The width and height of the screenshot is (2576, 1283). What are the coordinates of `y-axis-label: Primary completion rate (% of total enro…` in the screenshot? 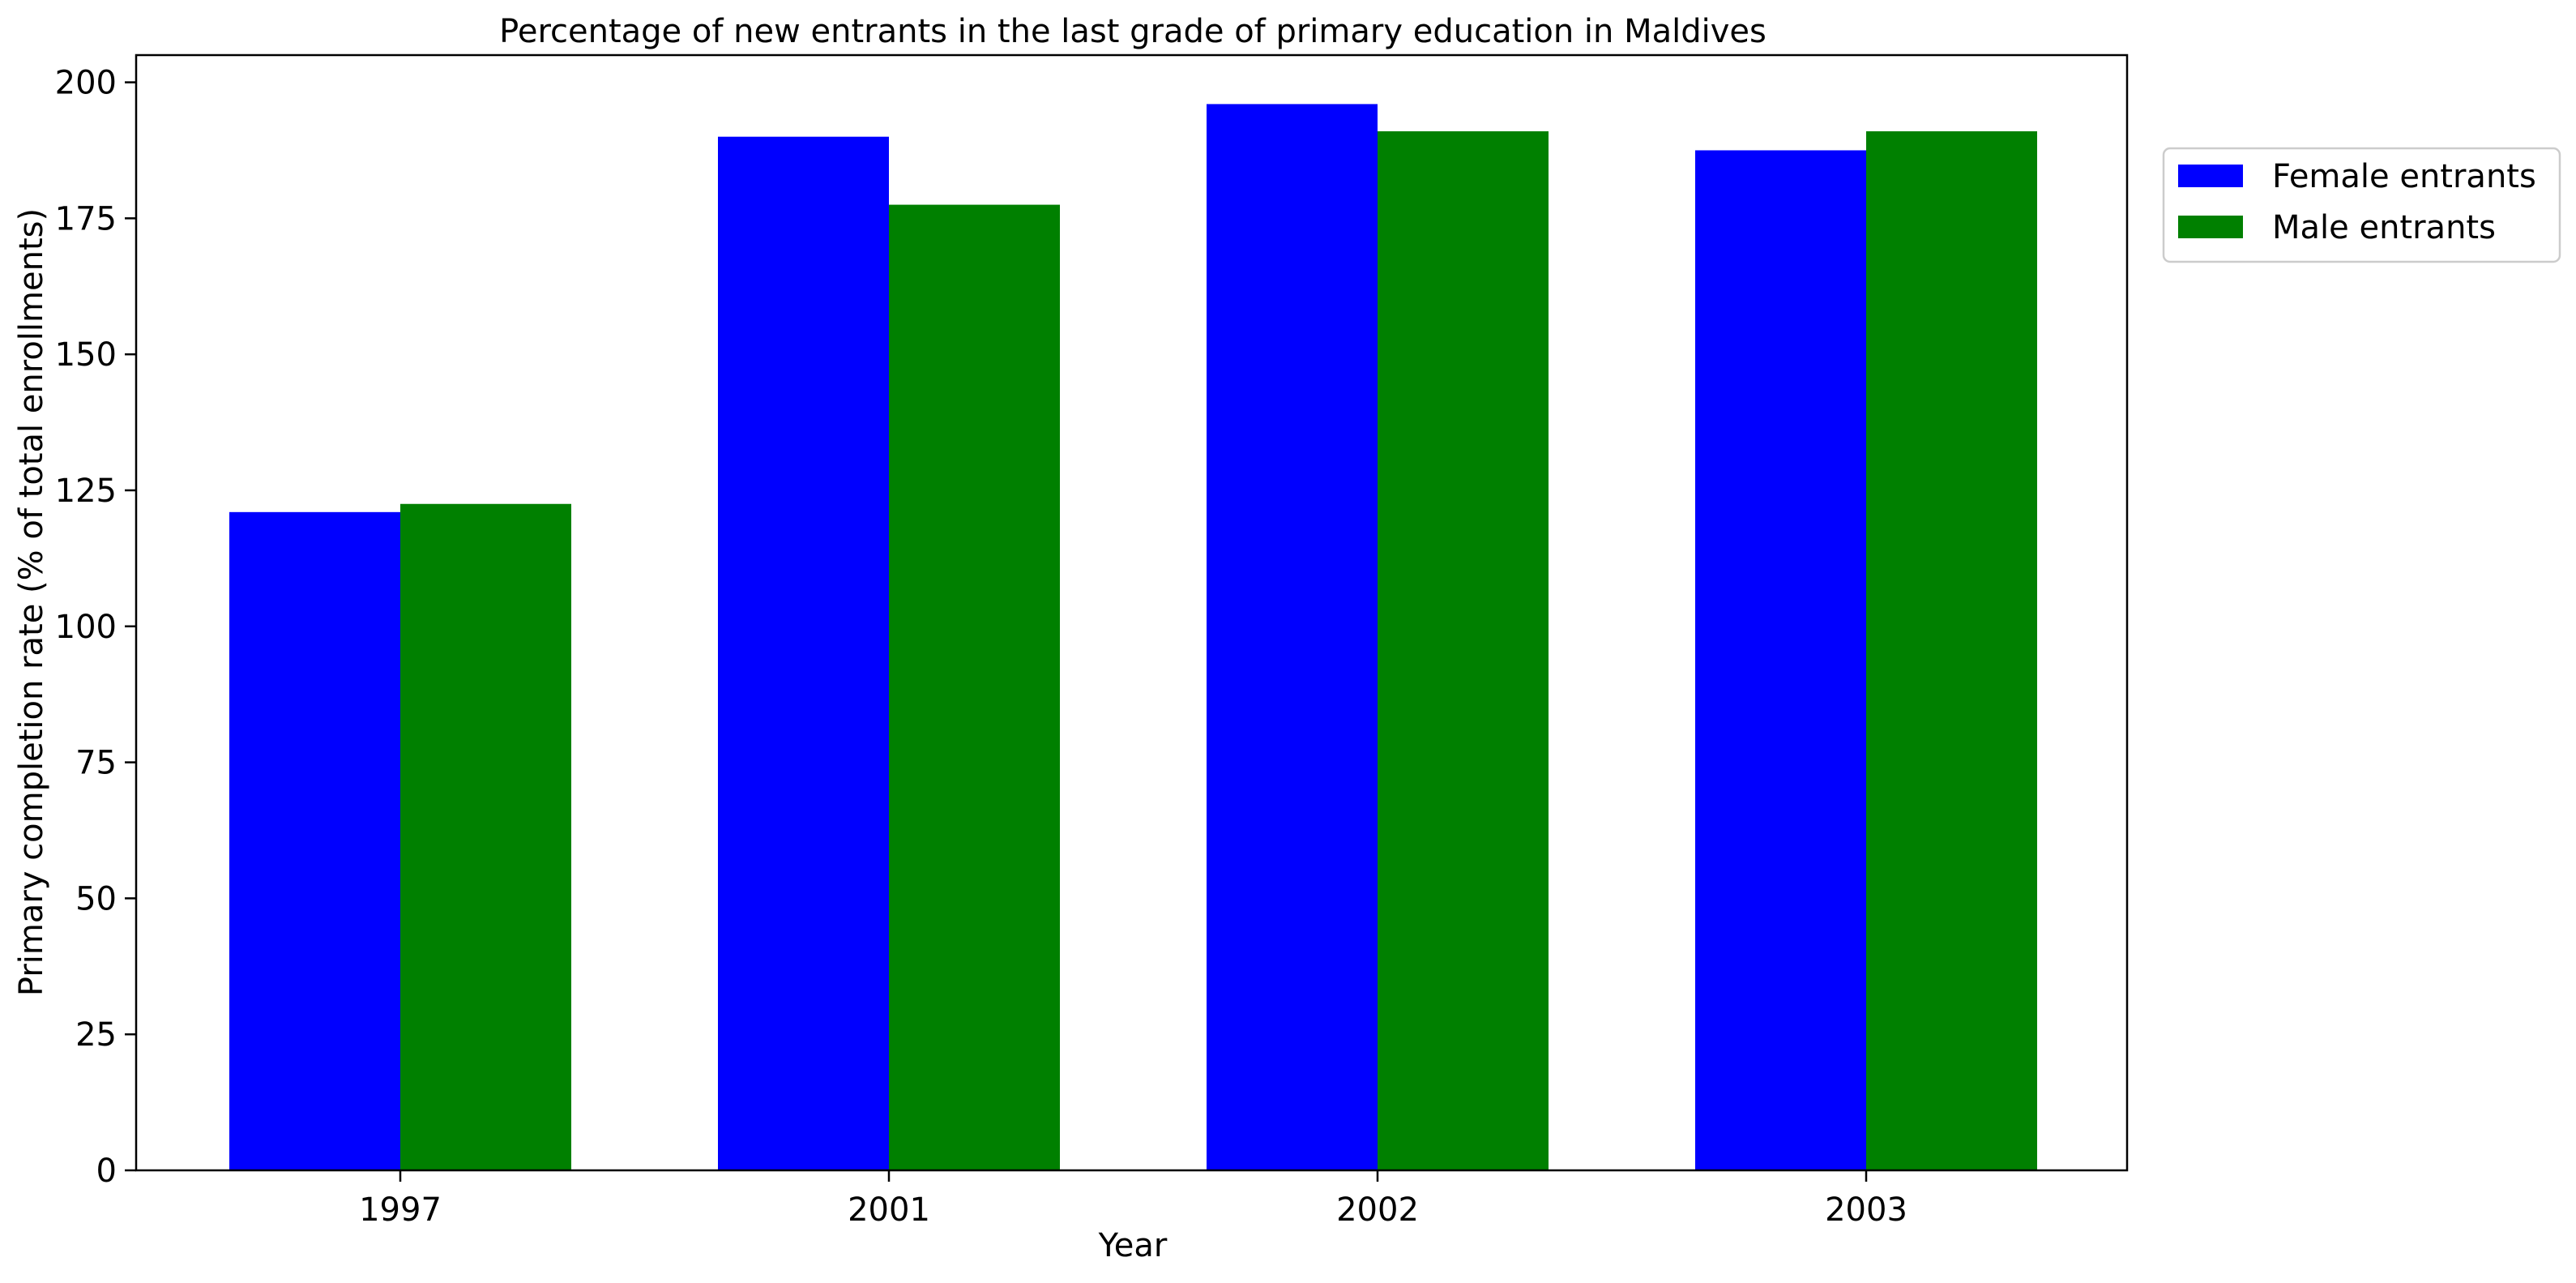 It's located at (31, 602).